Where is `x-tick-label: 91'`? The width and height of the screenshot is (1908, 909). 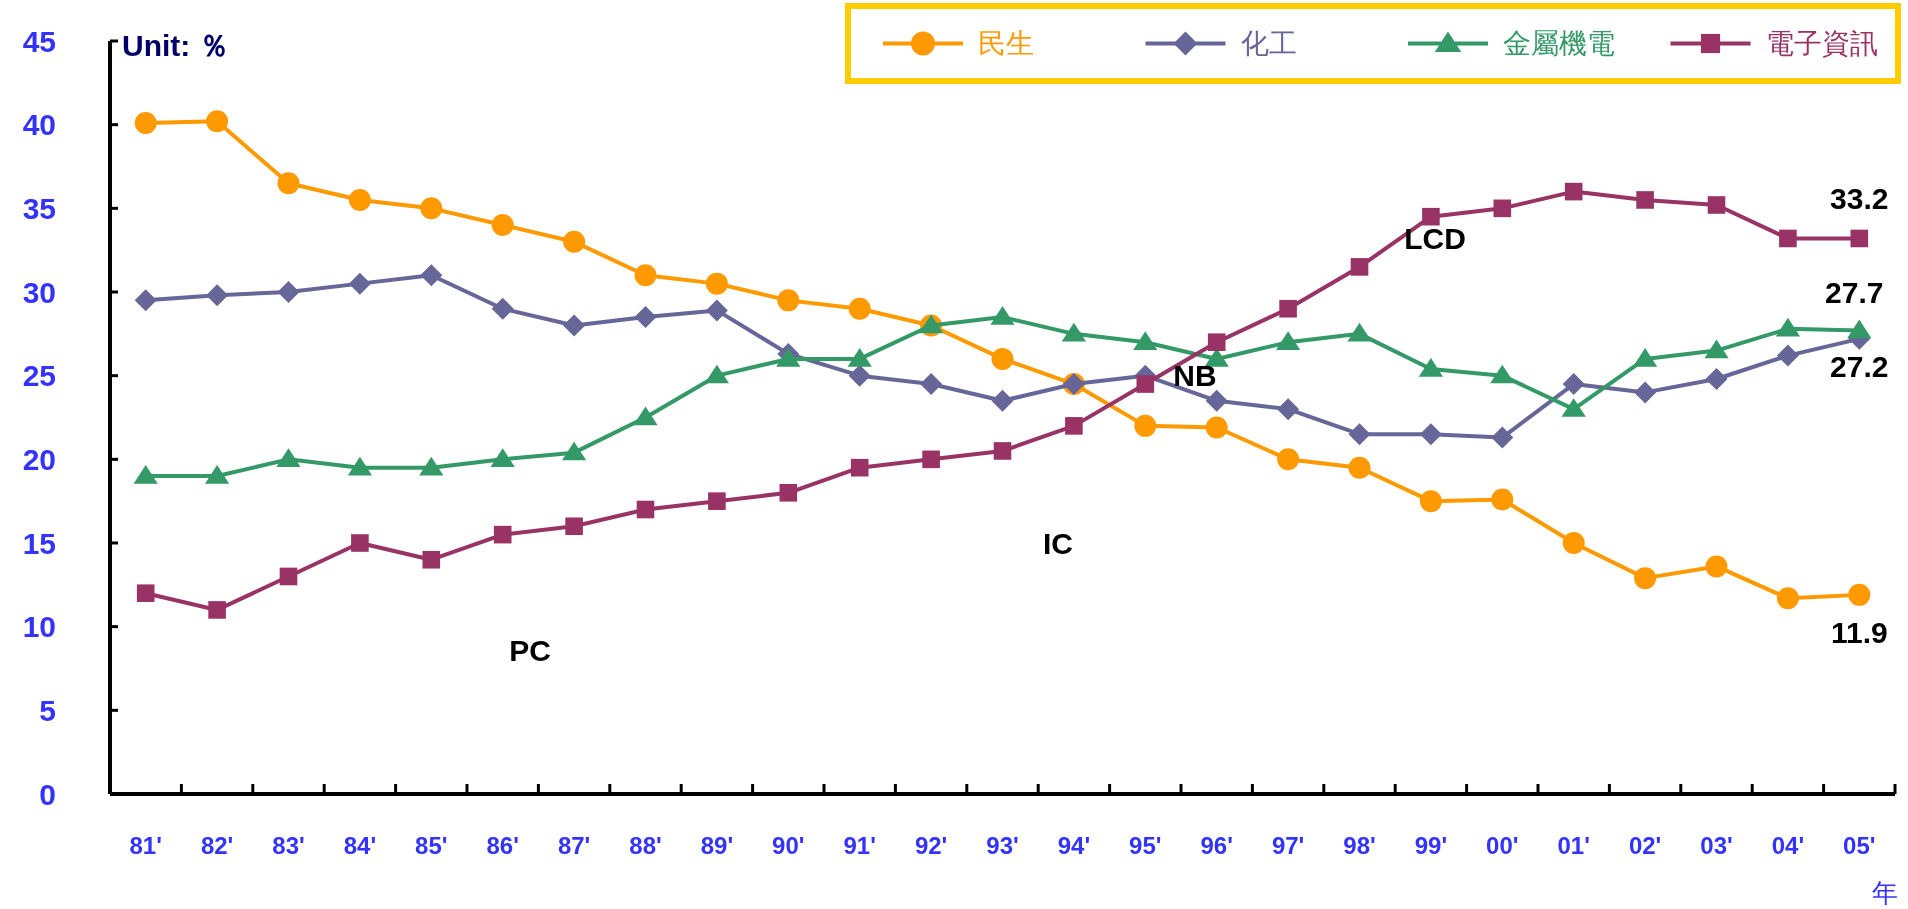
x-tick-label: 91' is located at coordinates (859, 845).